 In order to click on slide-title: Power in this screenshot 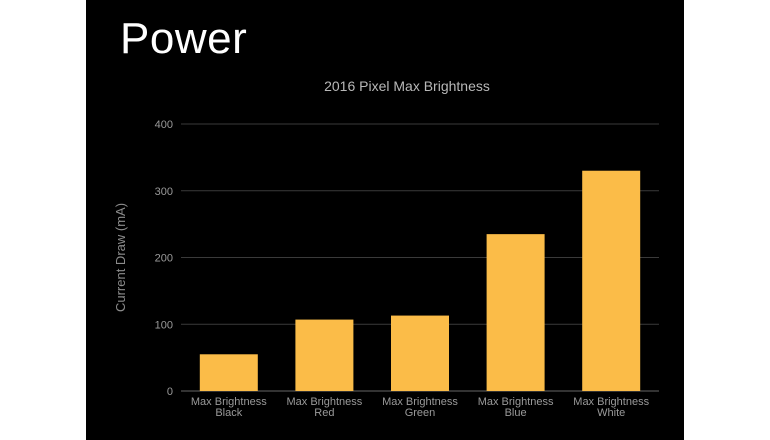, I will do `click(184, 38)`.